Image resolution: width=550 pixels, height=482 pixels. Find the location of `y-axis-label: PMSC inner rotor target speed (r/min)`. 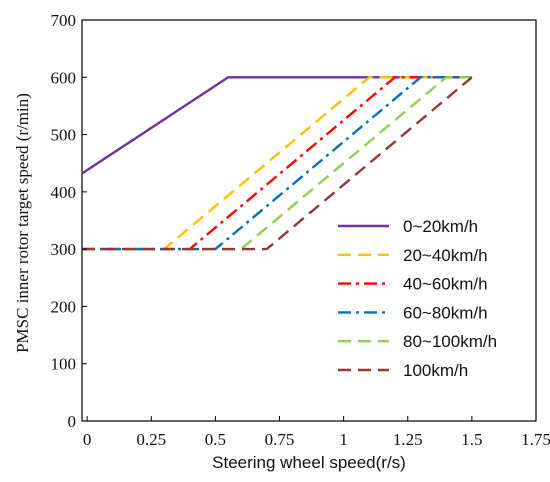

y-axis-label: PMSC inner rotor target speed (r/min) is located at coordinates (22, 223).